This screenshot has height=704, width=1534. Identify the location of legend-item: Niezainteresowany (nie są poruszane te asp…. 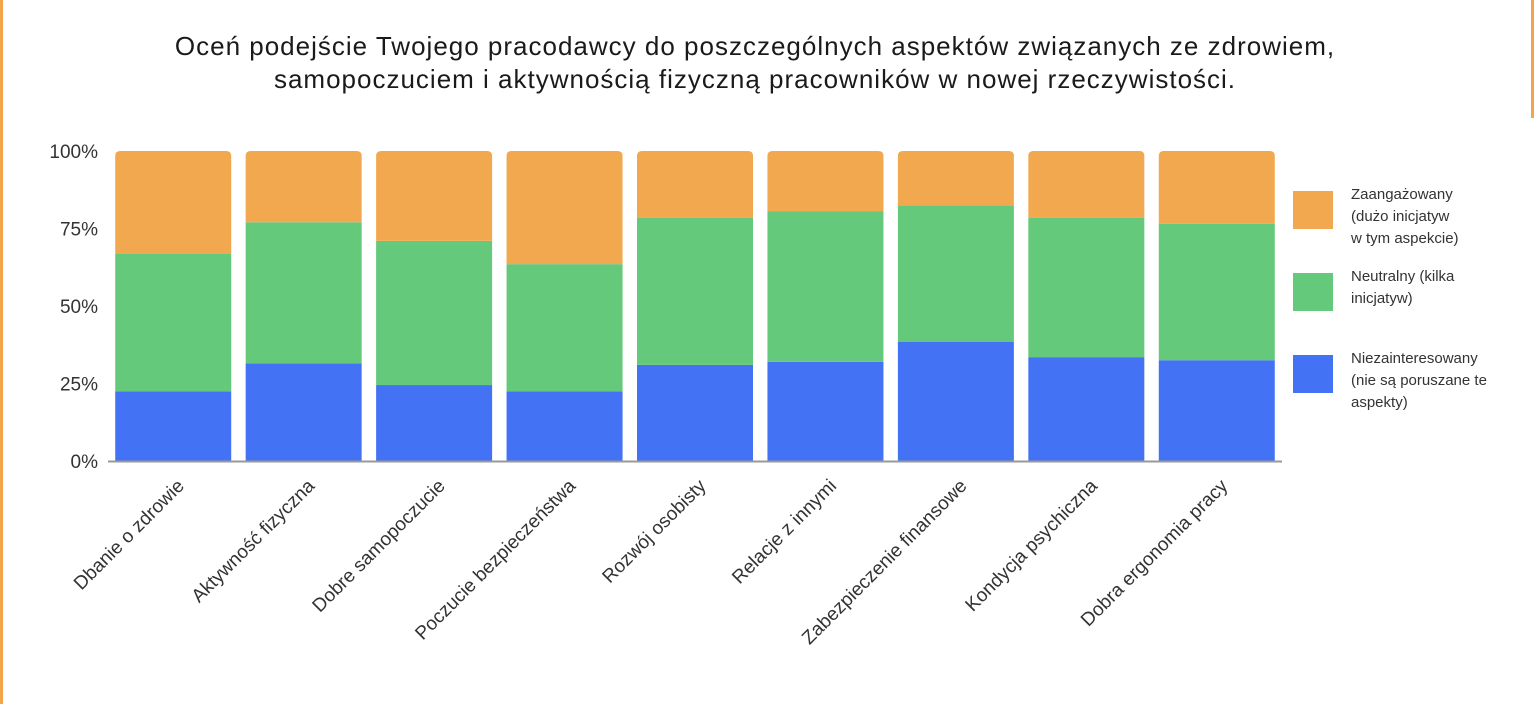
(1390, 380).